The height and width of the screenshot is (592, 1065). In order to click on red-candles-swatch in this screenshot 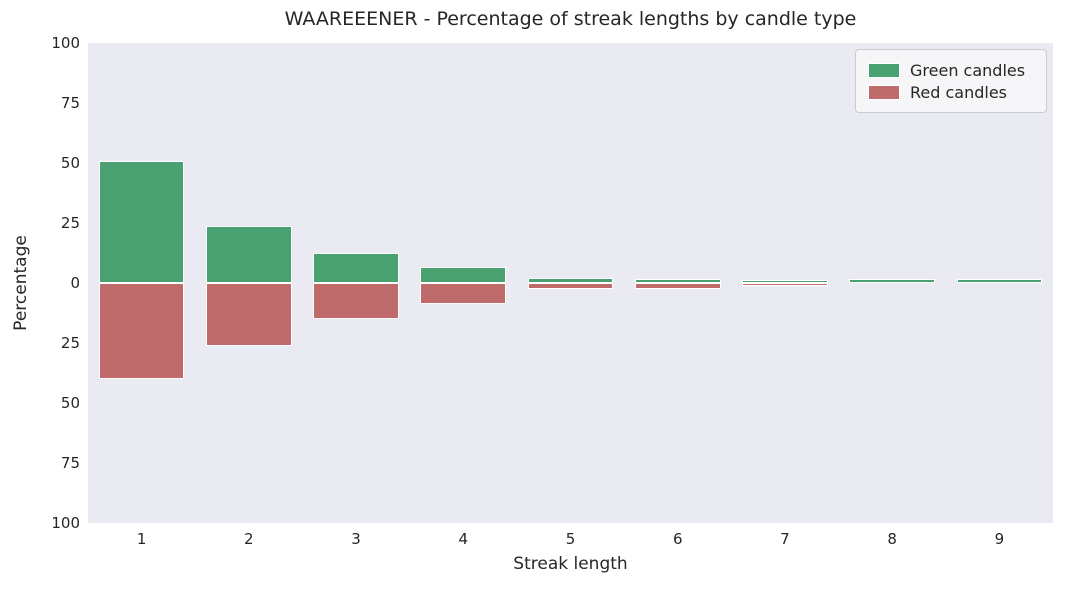, I will do `click(884, 92)`.